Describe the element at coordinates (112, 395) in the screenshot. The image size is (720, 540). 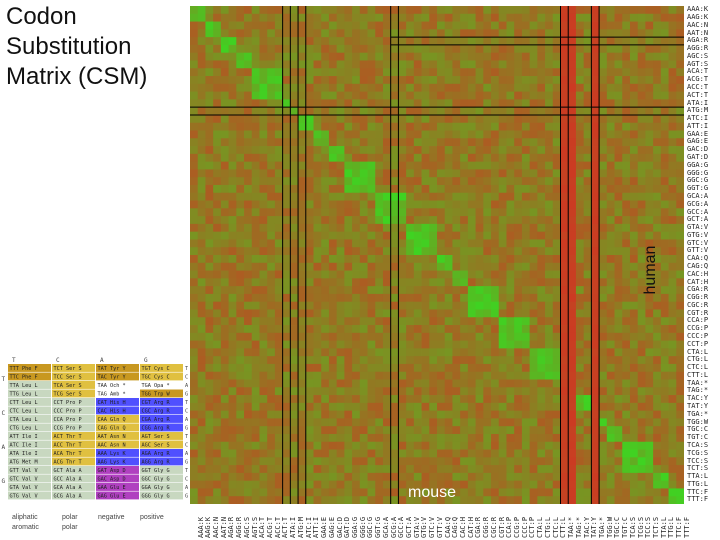
I see `codon-table-text: TAG Amb *` at that location.